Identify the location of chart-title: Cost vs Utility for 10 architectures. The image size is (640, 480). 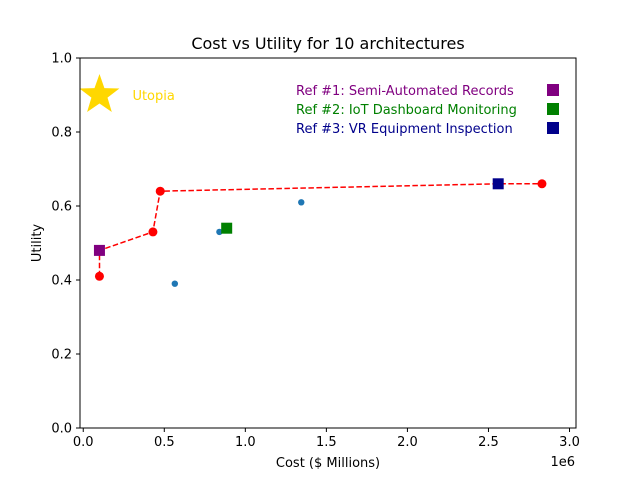
(327, 43).